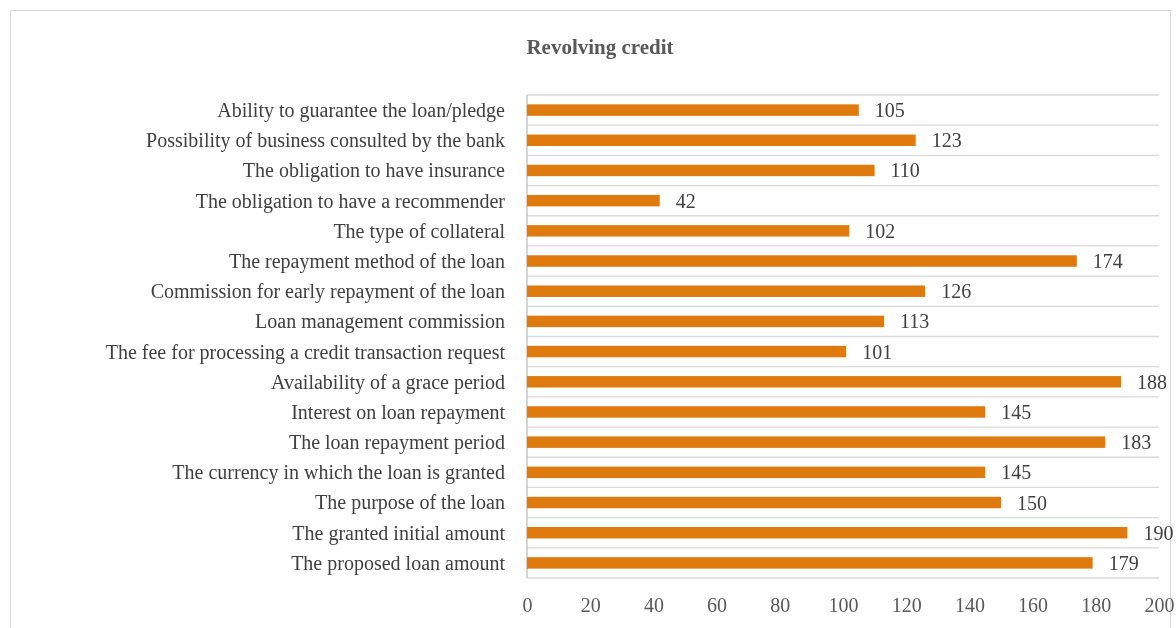 The height and width of the screenshot is (628, 1176). Describe the element at coordinates (1123, 562) in the screenshot. I see `data-label: 179` at that location.